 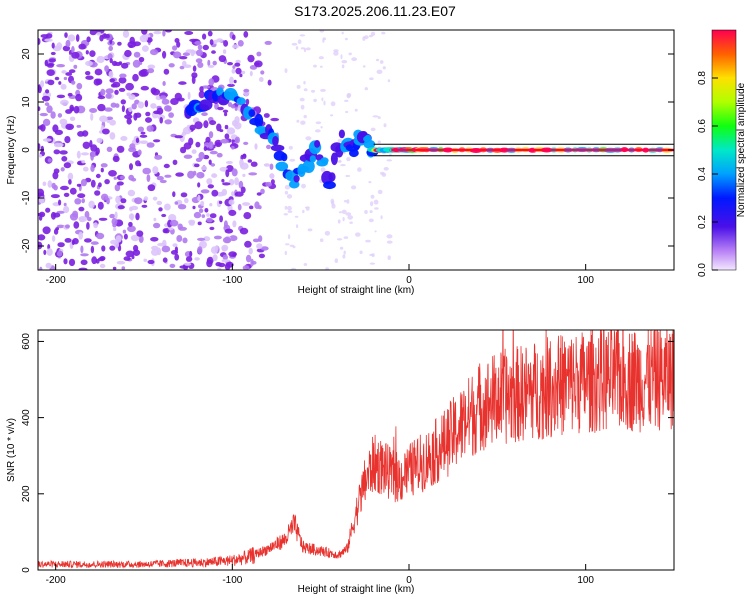 I want to click on snr-y-tick-label: 200, so click(x=26, y=493).